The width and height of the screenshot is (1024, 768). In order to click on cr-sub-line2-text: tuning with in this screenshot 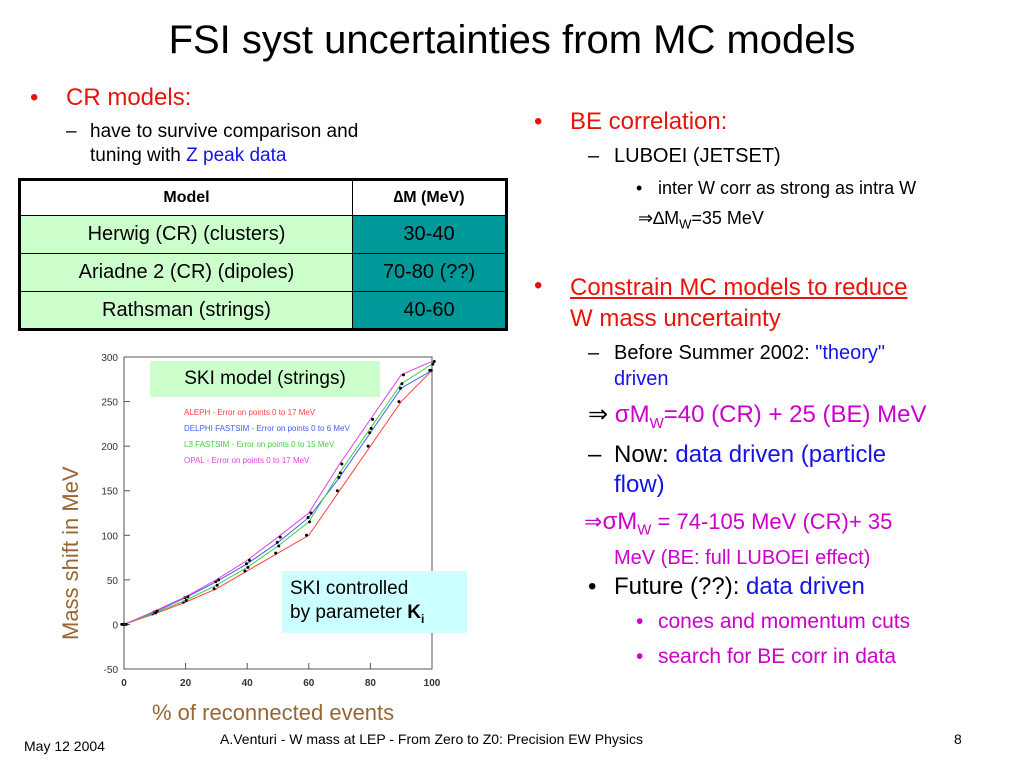, I will do `click(138, 155)`.